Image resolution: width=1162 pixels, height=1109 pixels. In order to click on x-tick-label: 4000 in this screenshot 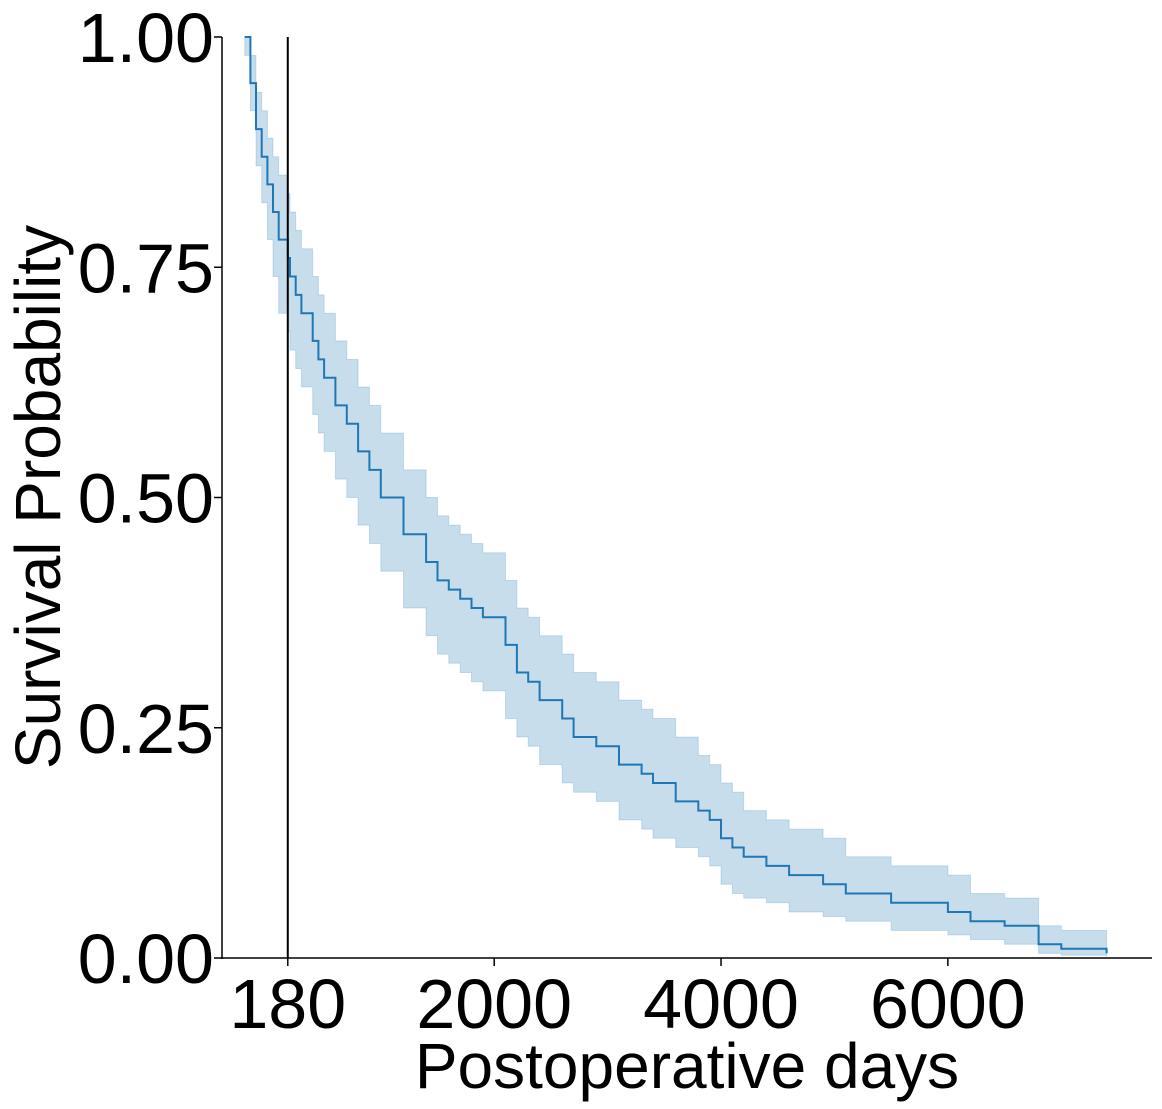, I will do `click(721, 1004)`.